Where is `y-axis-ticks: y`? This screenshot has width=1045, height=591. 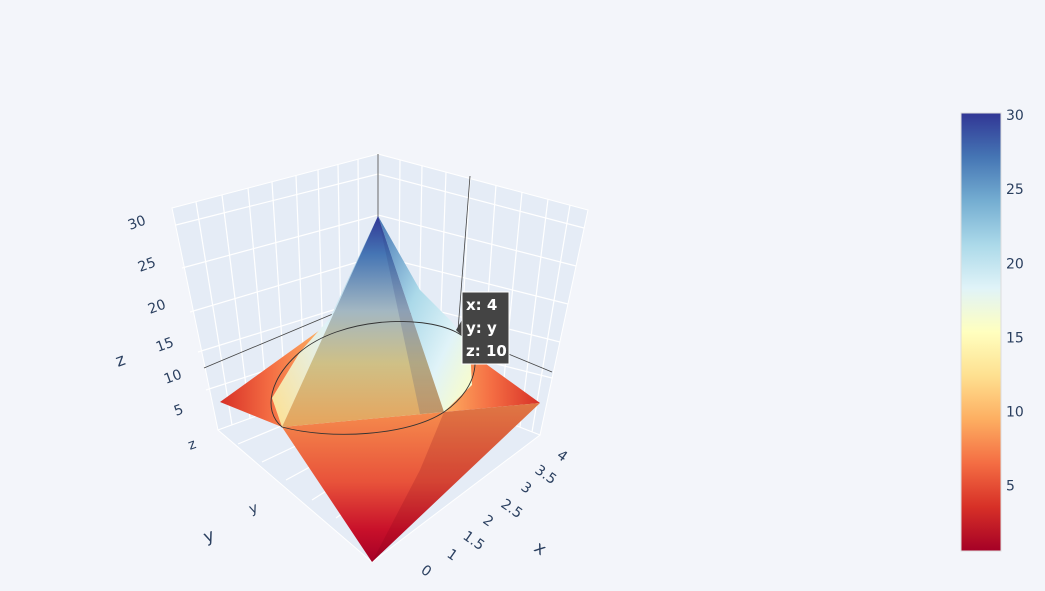 y-axis-ticks: y is located at coordinates (253, 509).